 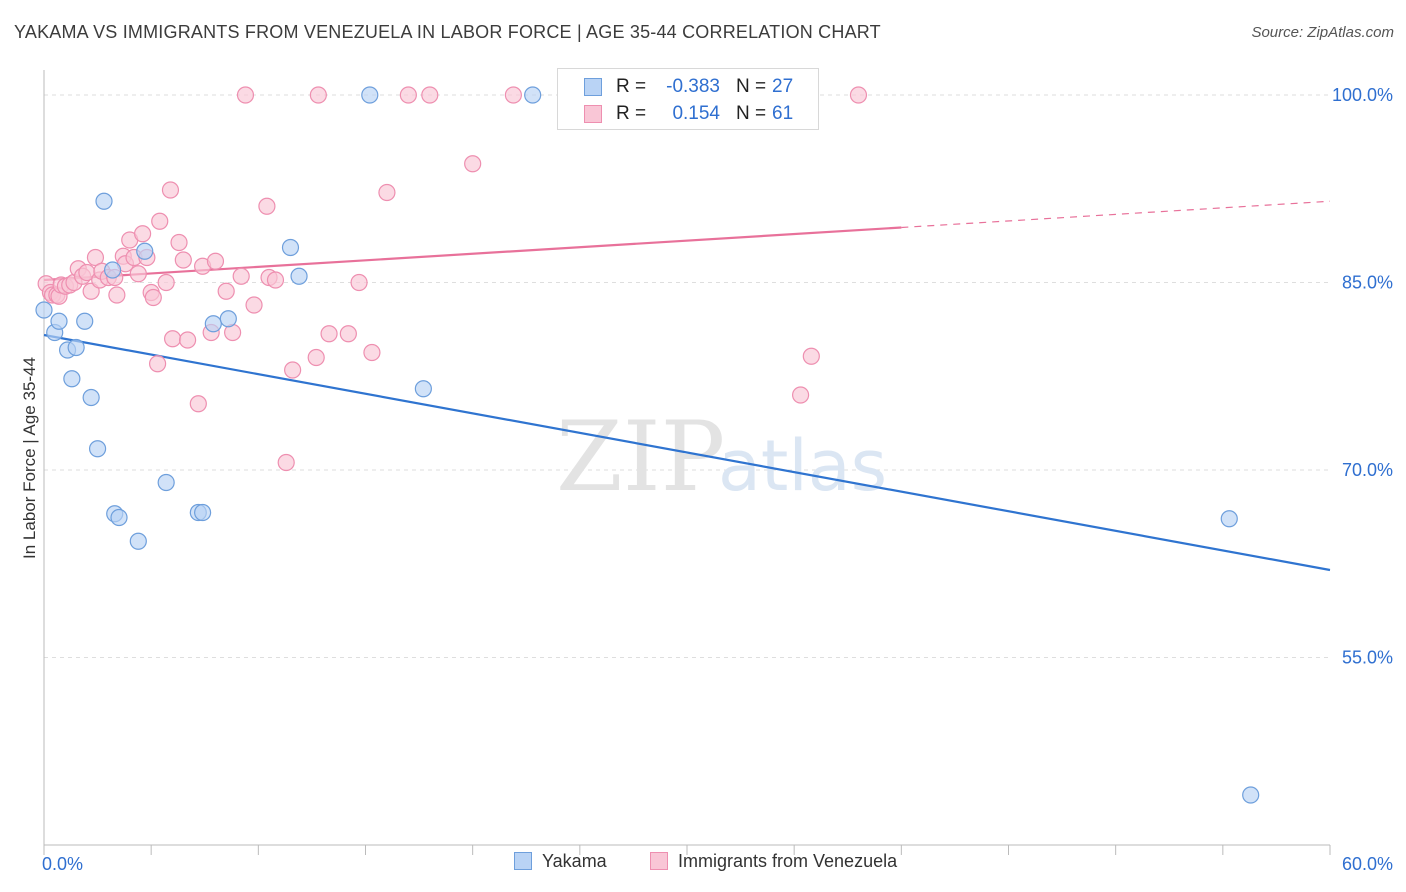 I want to click on watermark: ZIP atlas, so click(x=721, y=457).